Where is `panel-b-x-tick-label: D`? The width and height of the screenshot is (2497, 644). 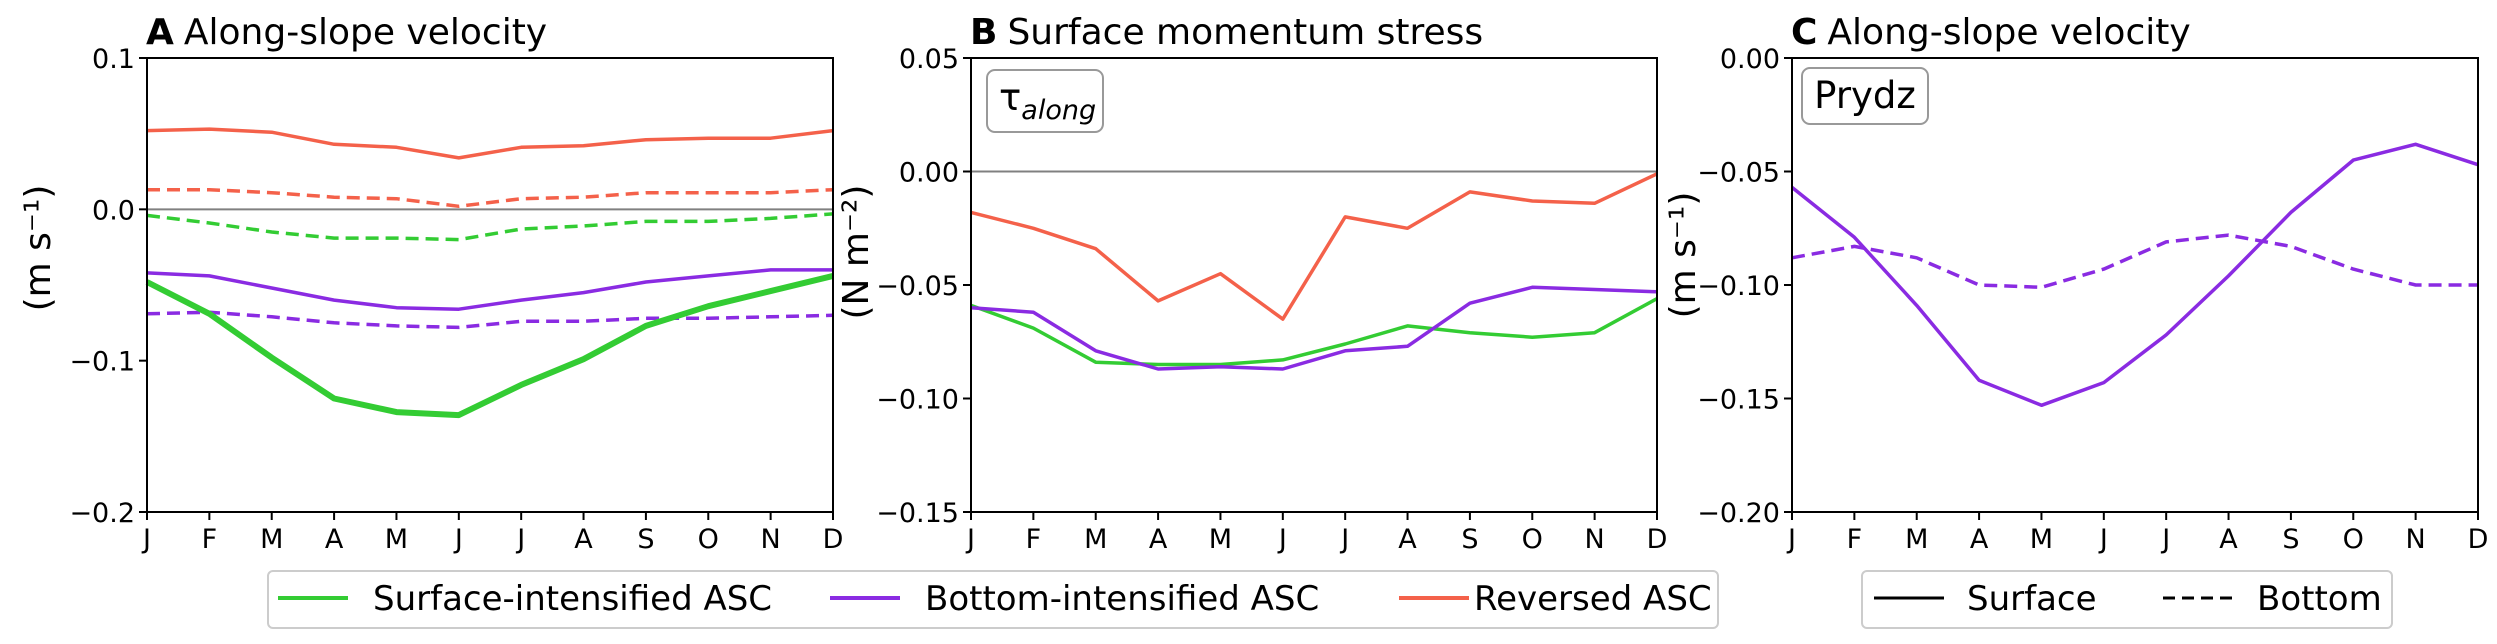
panel-b-x-tick-label: D is located at coordinates (1657, 539).